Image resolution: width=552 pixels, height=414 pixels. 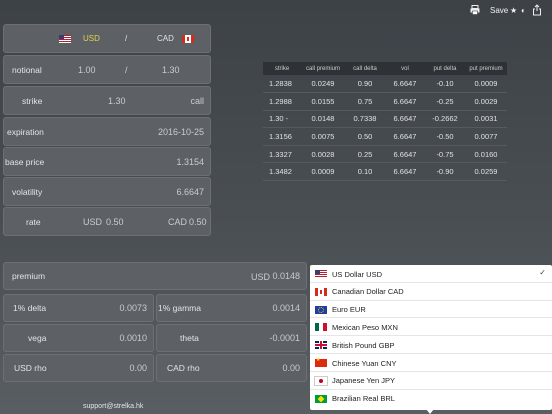 What do you see at coordinates (171, 70) in the screenshot?
I see `notional-quote-input: 1.30` at bounding box center [171, 70].